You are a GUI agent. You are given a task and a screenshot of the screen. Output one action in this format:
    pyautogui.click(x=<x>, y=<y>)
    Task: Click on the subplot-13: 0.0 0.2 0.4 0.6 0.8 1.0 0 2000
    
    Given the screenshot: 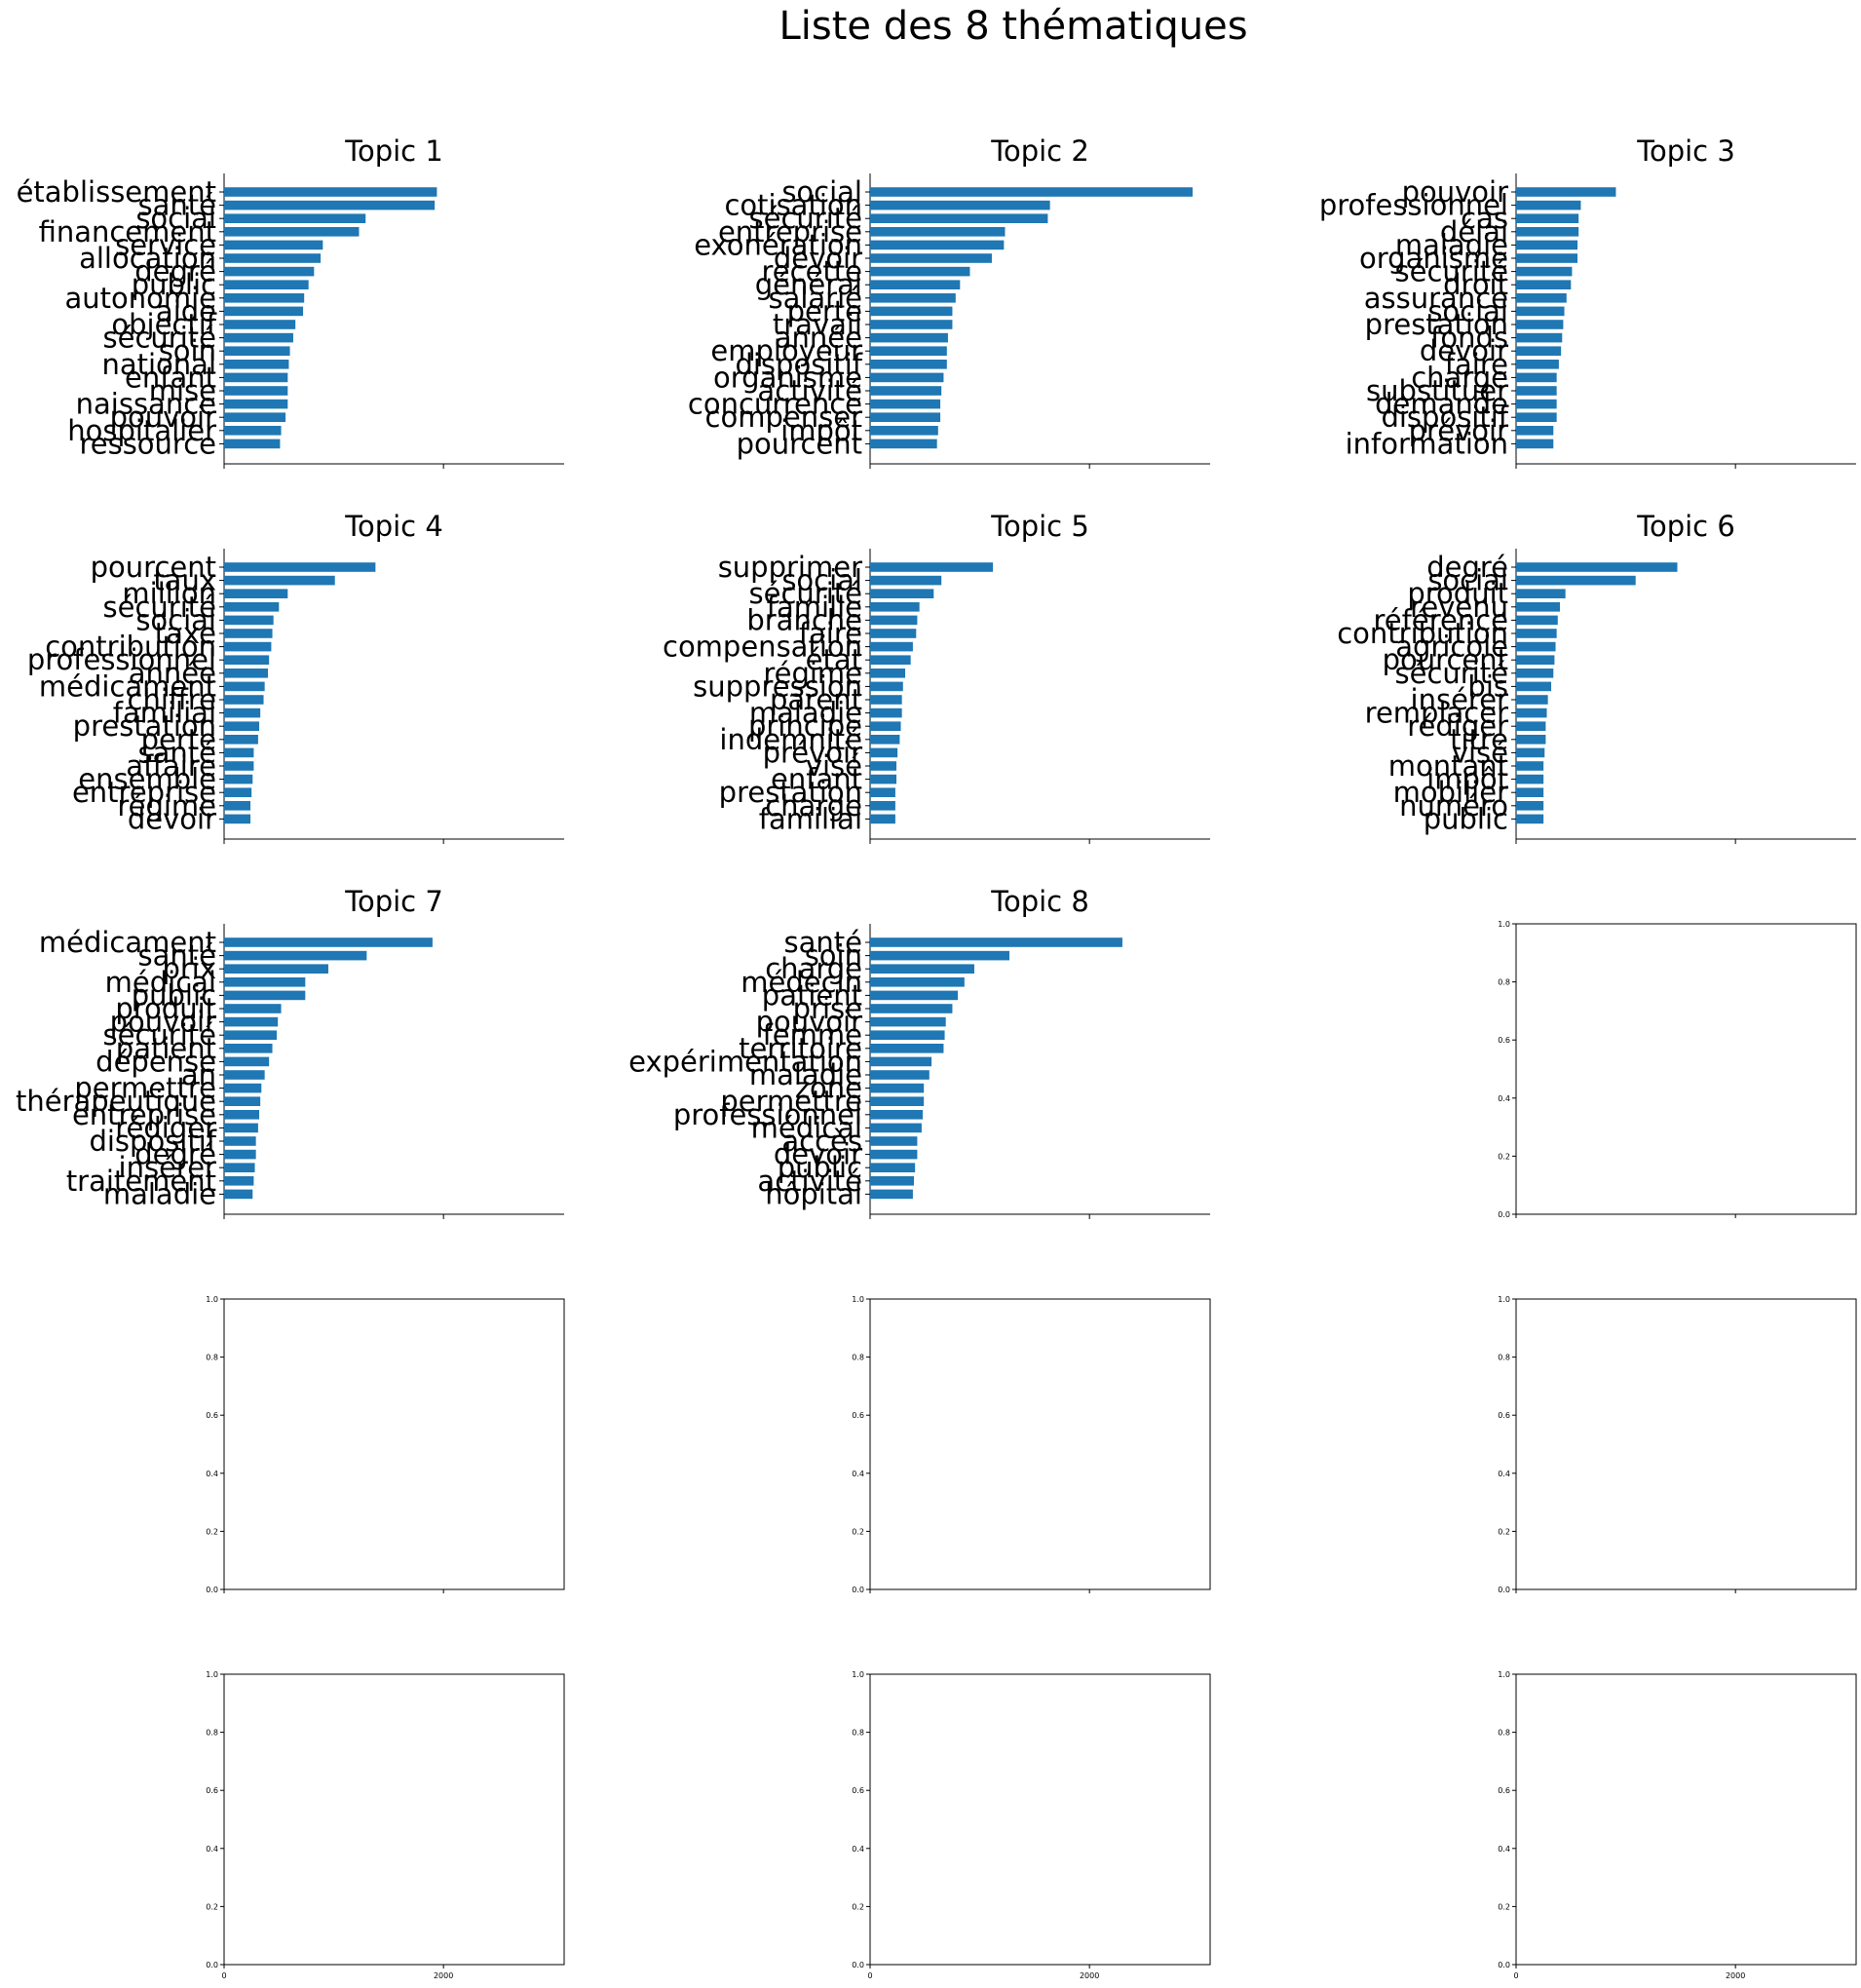 What is the action you would take?
    pyautogui.click(x=385, y=1825)
    